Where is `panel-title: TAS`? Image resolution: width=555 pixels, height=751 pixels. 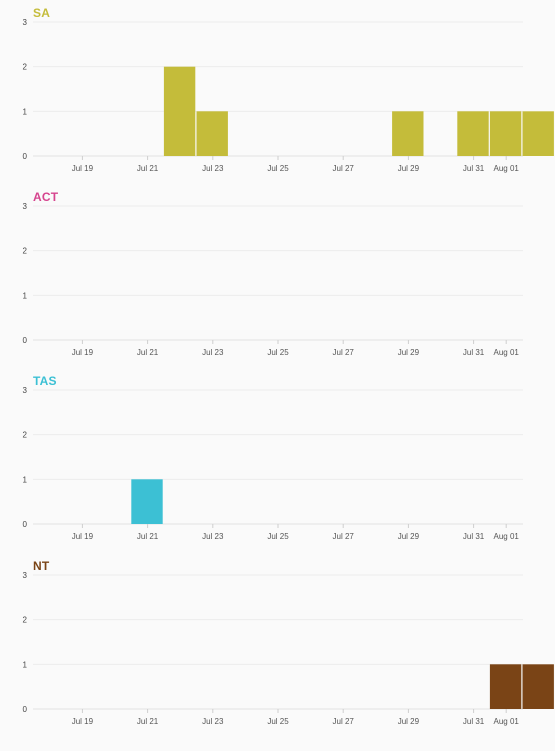
panel-title: TAS is located at coordinates (45, 381).